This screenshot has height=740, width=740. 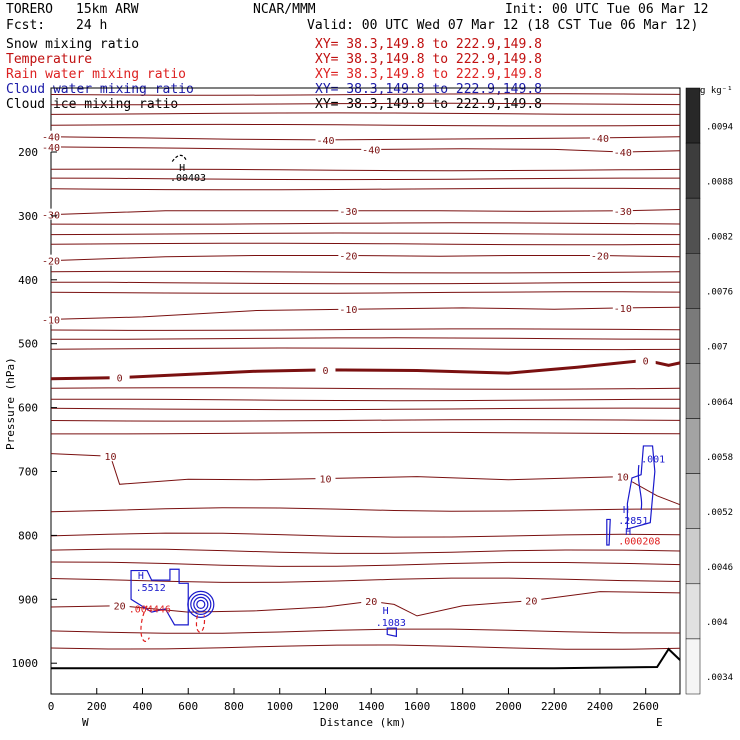 What do you see at coordinates (719, 568) in the screenshot?
I see `colorbar-tick-label: .0046` at bounding box center [719, 568].